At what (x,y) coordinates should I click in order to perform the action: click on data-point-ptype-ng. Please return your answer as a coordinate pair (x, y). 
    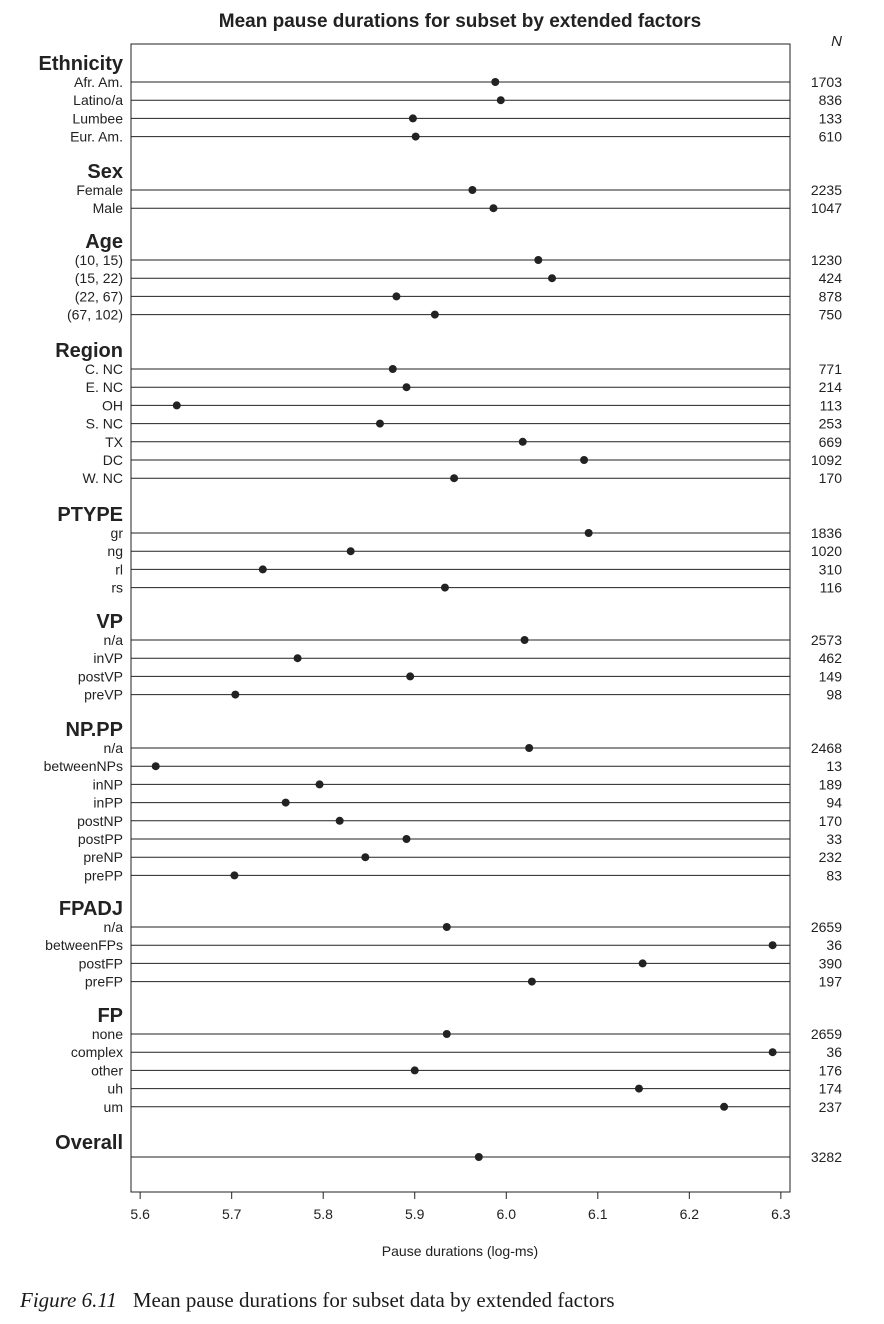
    Looking at the image, I should click on (350, 551).